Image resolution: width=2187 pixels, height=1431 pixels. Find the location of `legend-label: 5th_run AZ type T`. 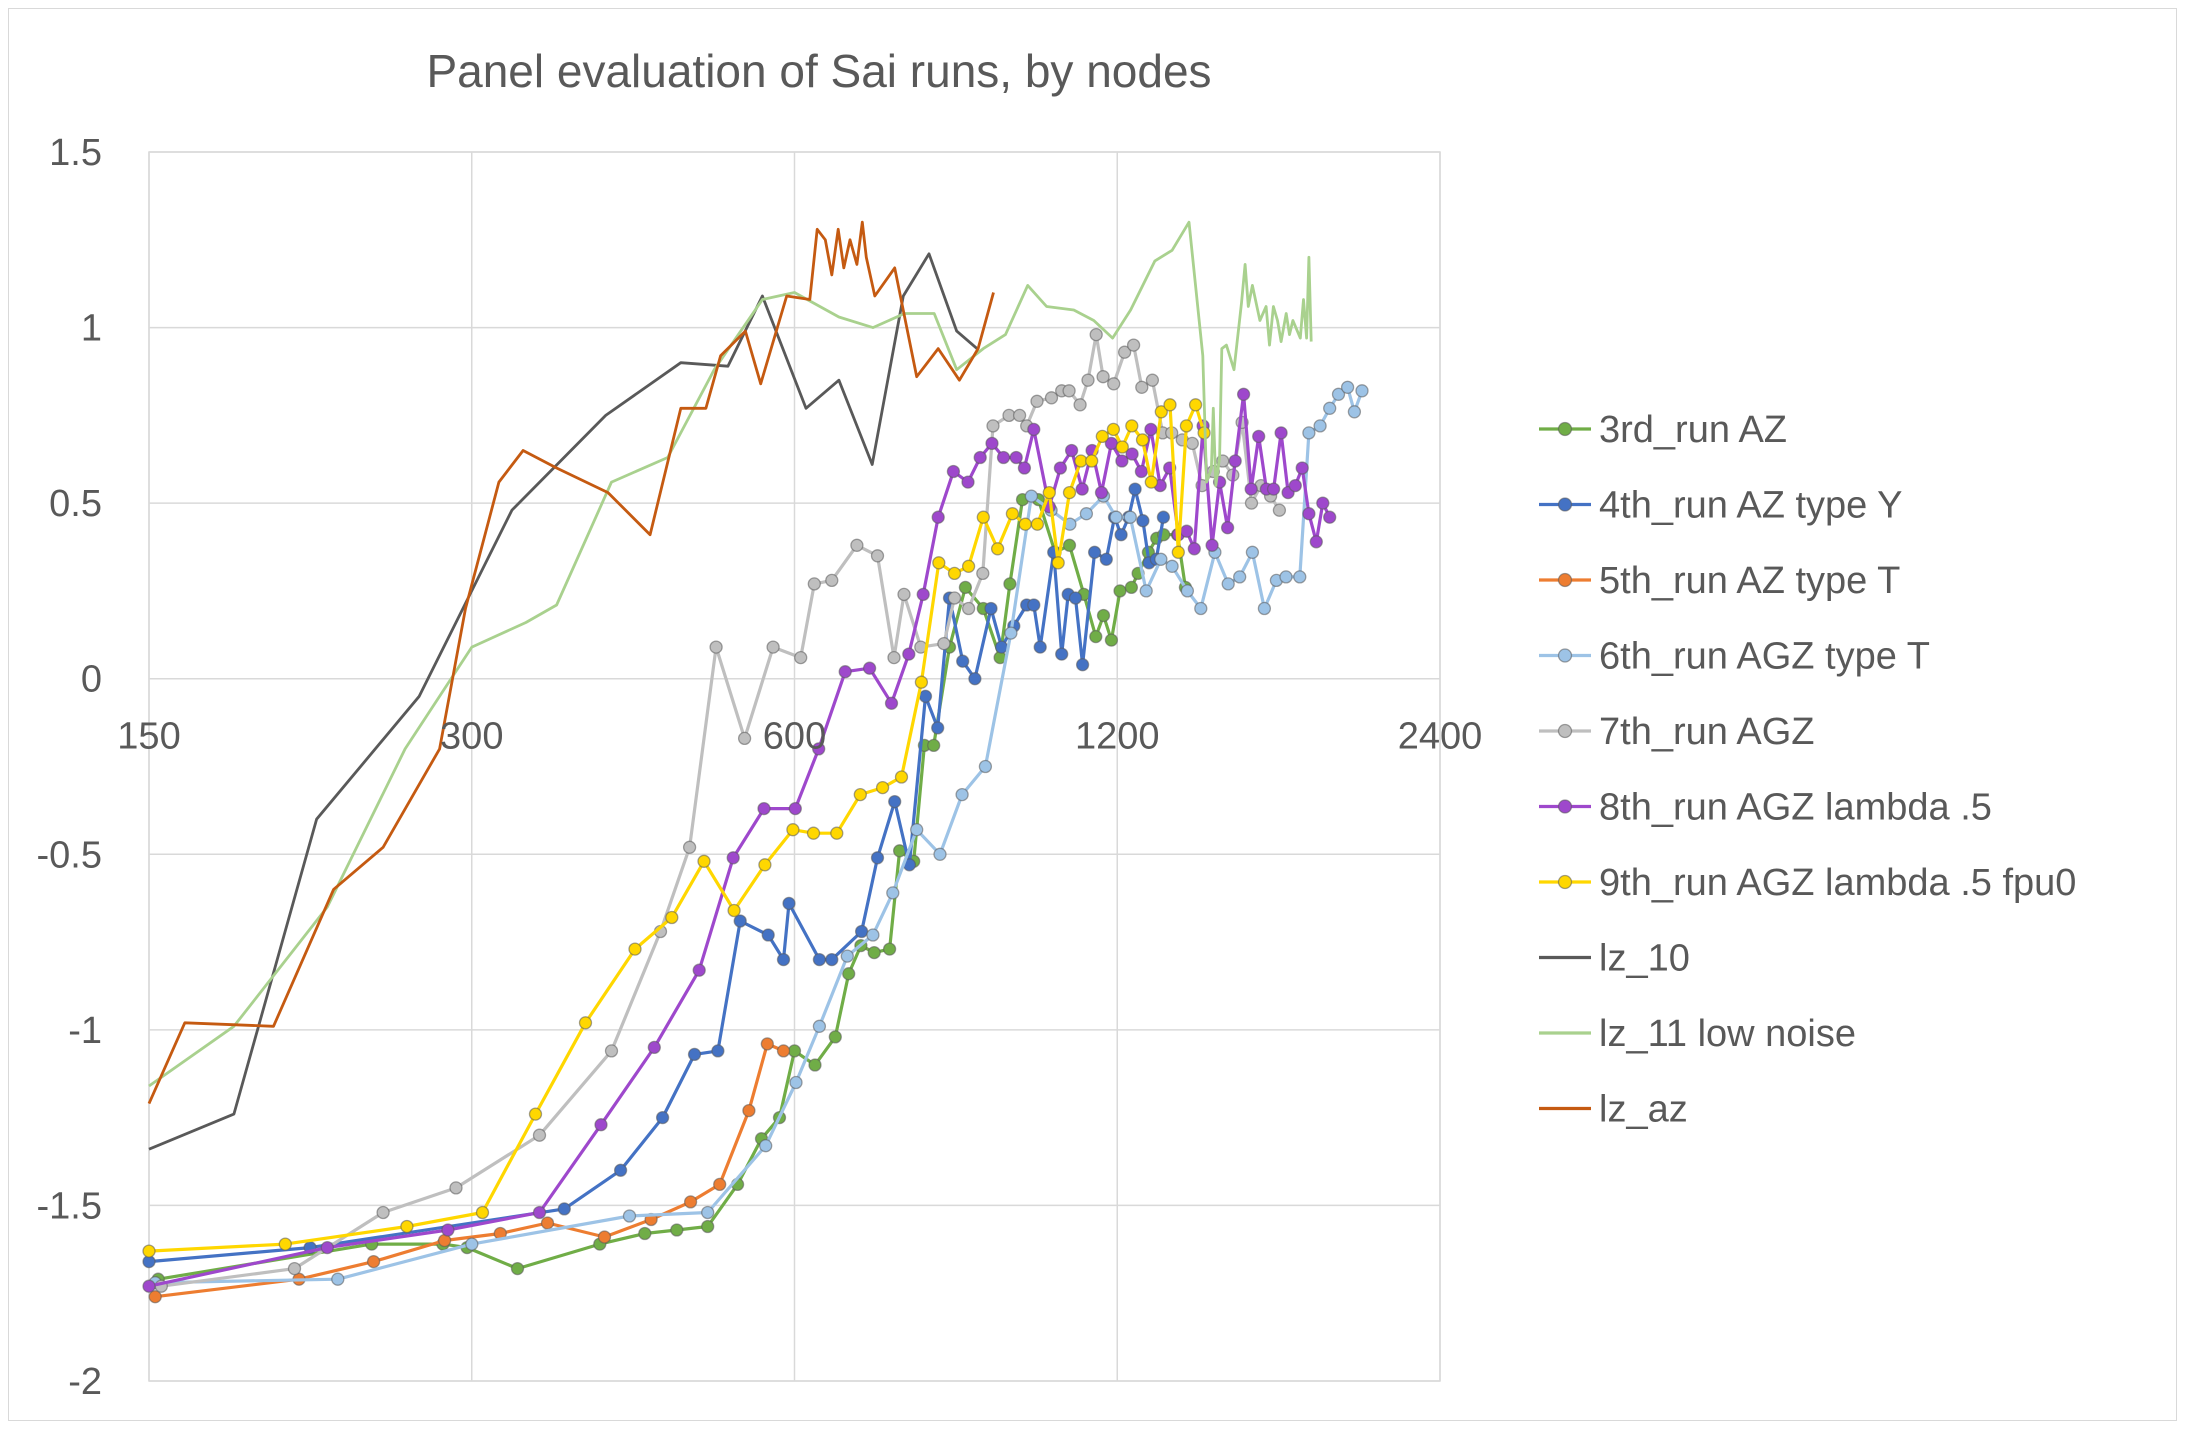

legend-label: 5th_run AZ type T is located at coordinates (1749, 581).